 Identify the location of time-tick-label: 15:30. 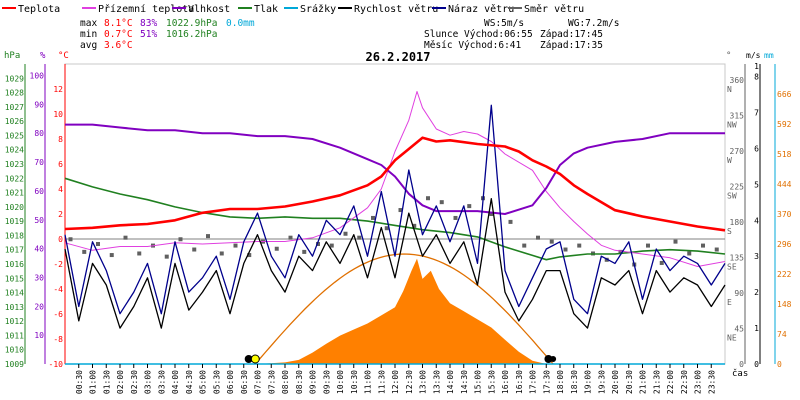
(491, 382).